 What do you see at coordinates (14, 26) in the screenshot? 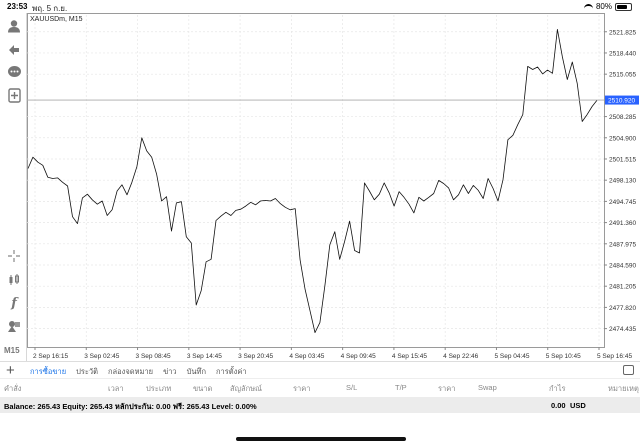
I see `account-icon` at bounding box center [14, 26].